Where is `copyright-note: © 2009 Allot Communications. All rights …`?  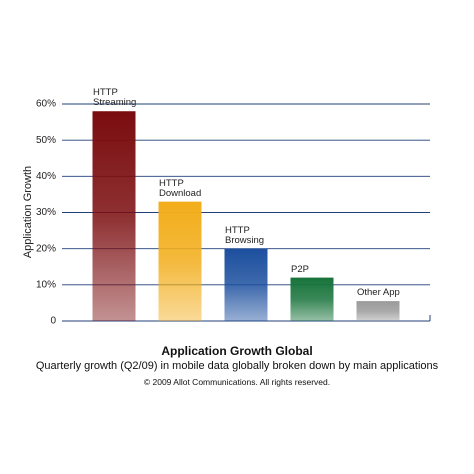 copyright-note: © 2009 Allot Communications. All rights … is located at coordinates (237, 382).